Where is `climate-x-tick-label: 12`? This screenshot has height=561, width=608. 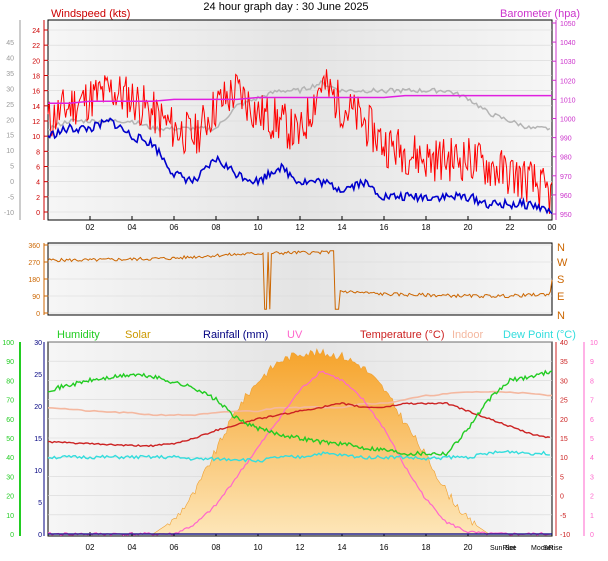
climate-x-tick-label: 12 is located at coordinates (300, 547).